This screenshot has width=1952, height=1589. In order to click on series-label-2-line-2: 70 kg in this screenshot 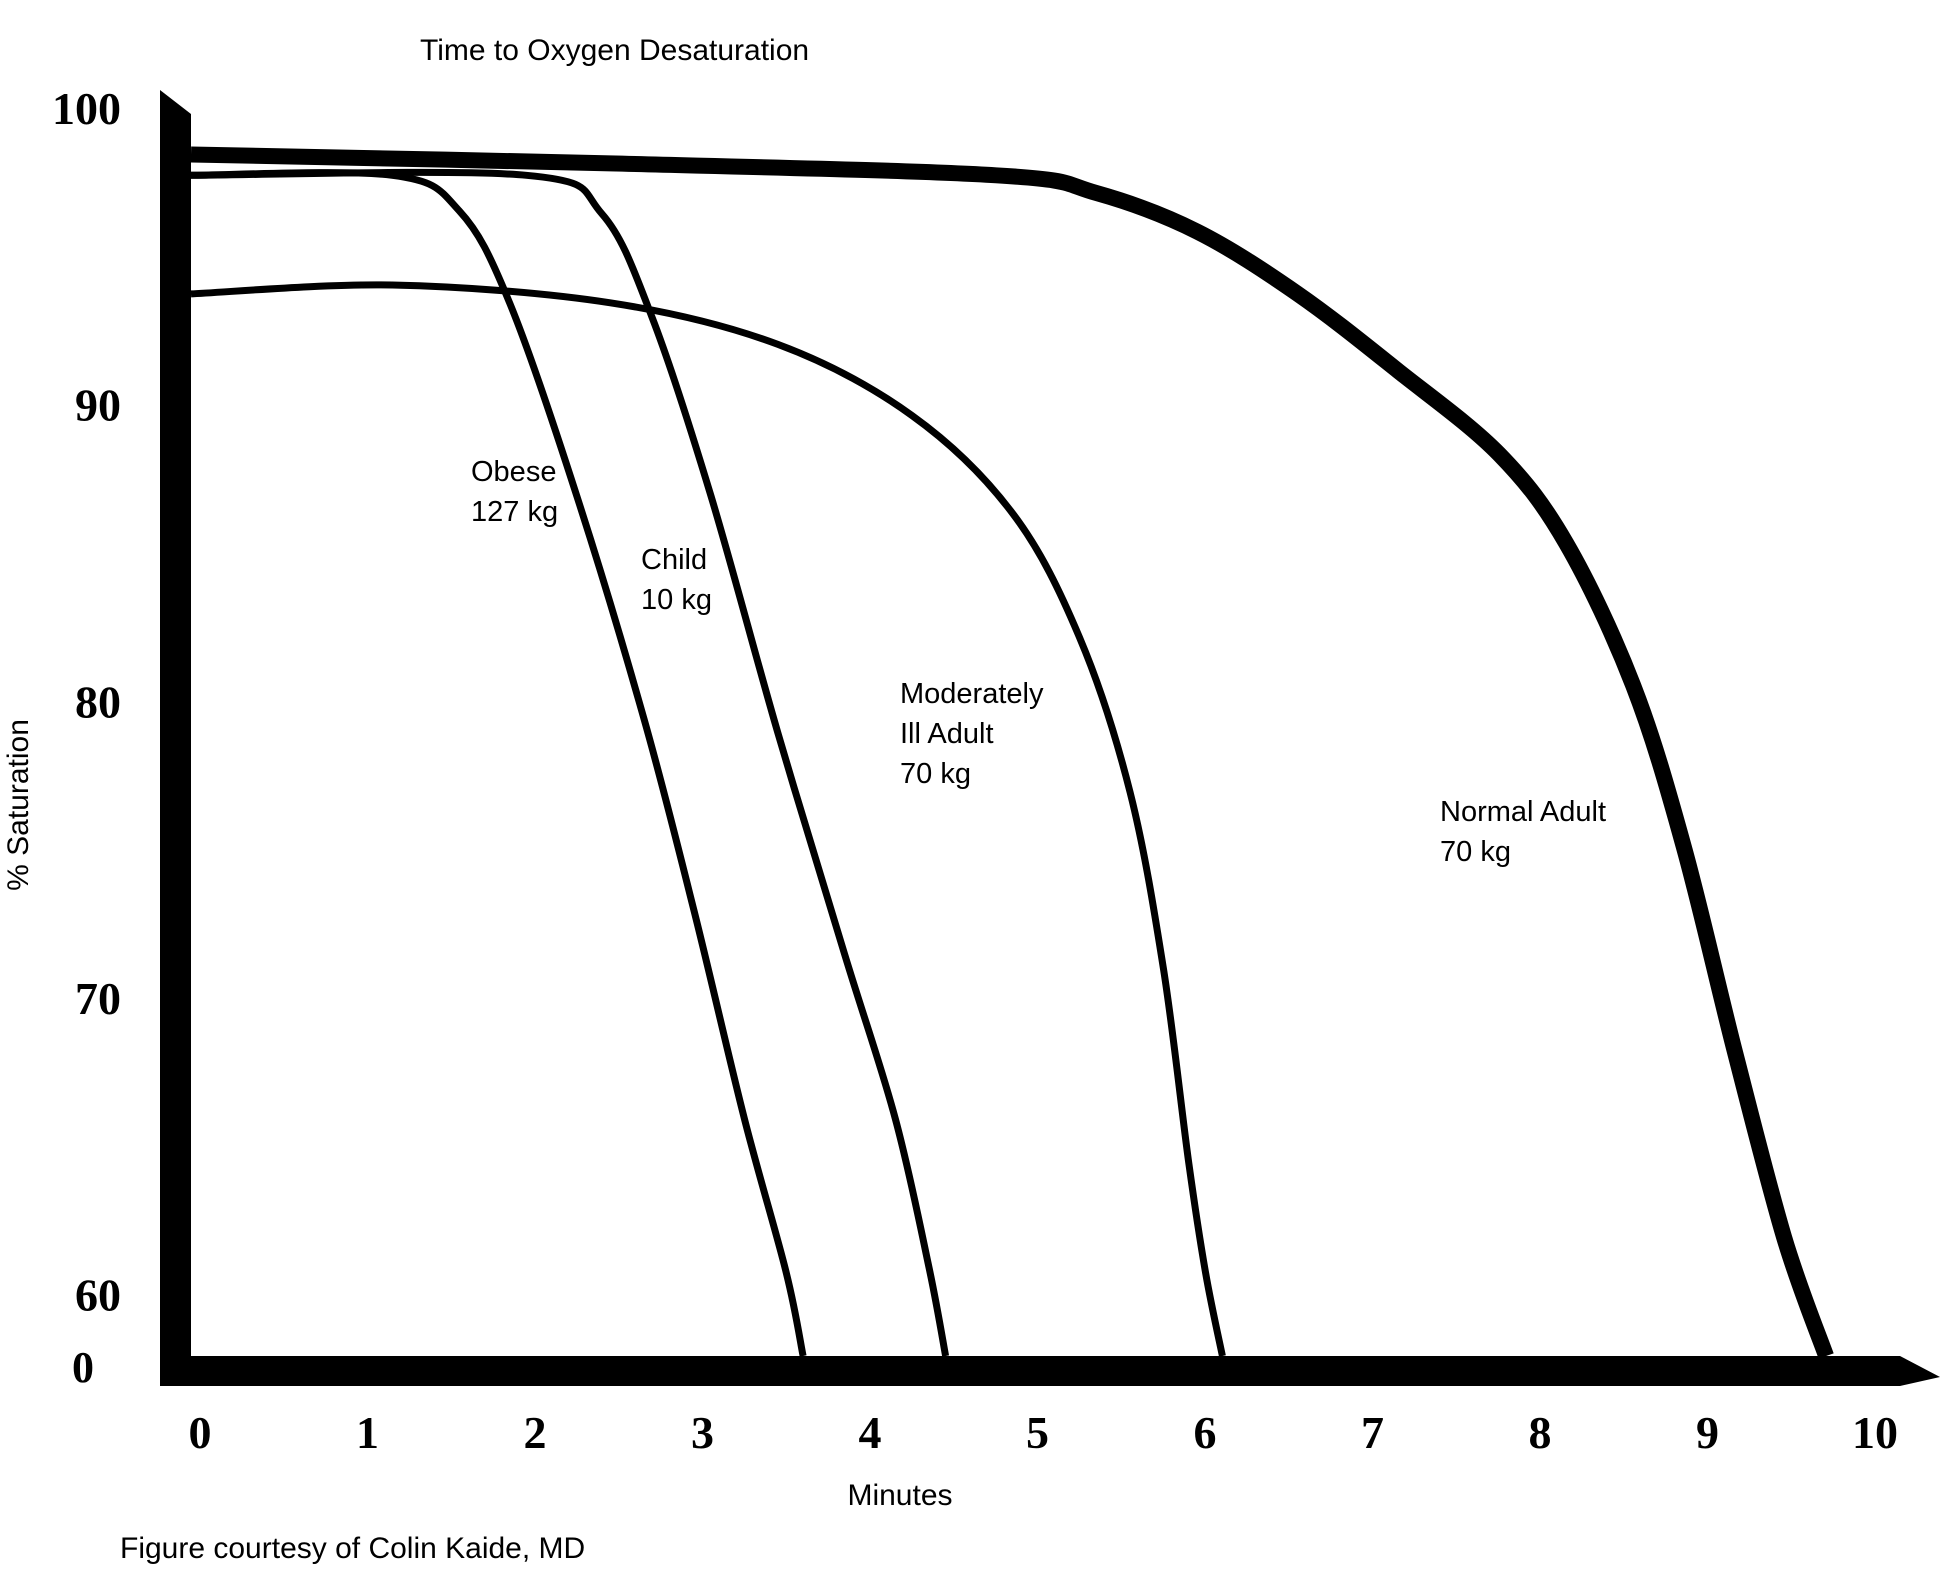, I will do `click(935, 774)`.